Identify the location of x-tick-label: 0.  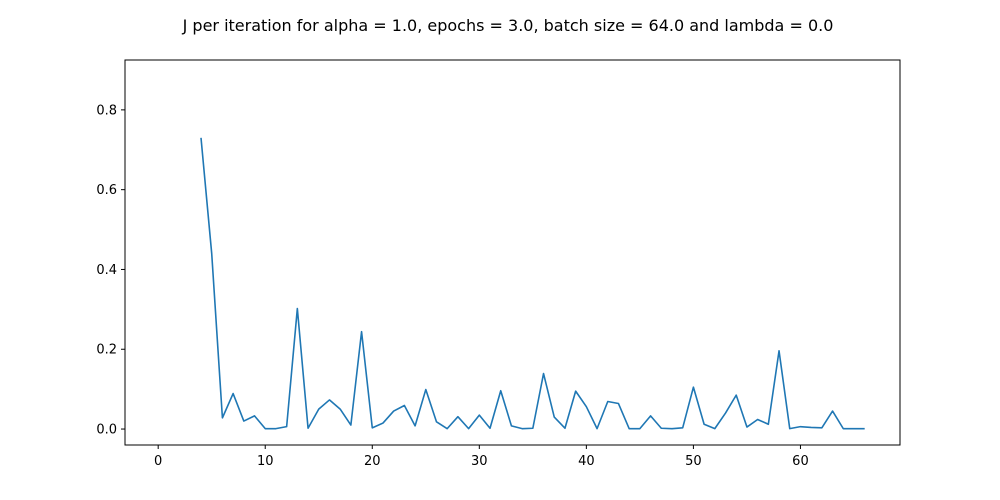
(158, 461).